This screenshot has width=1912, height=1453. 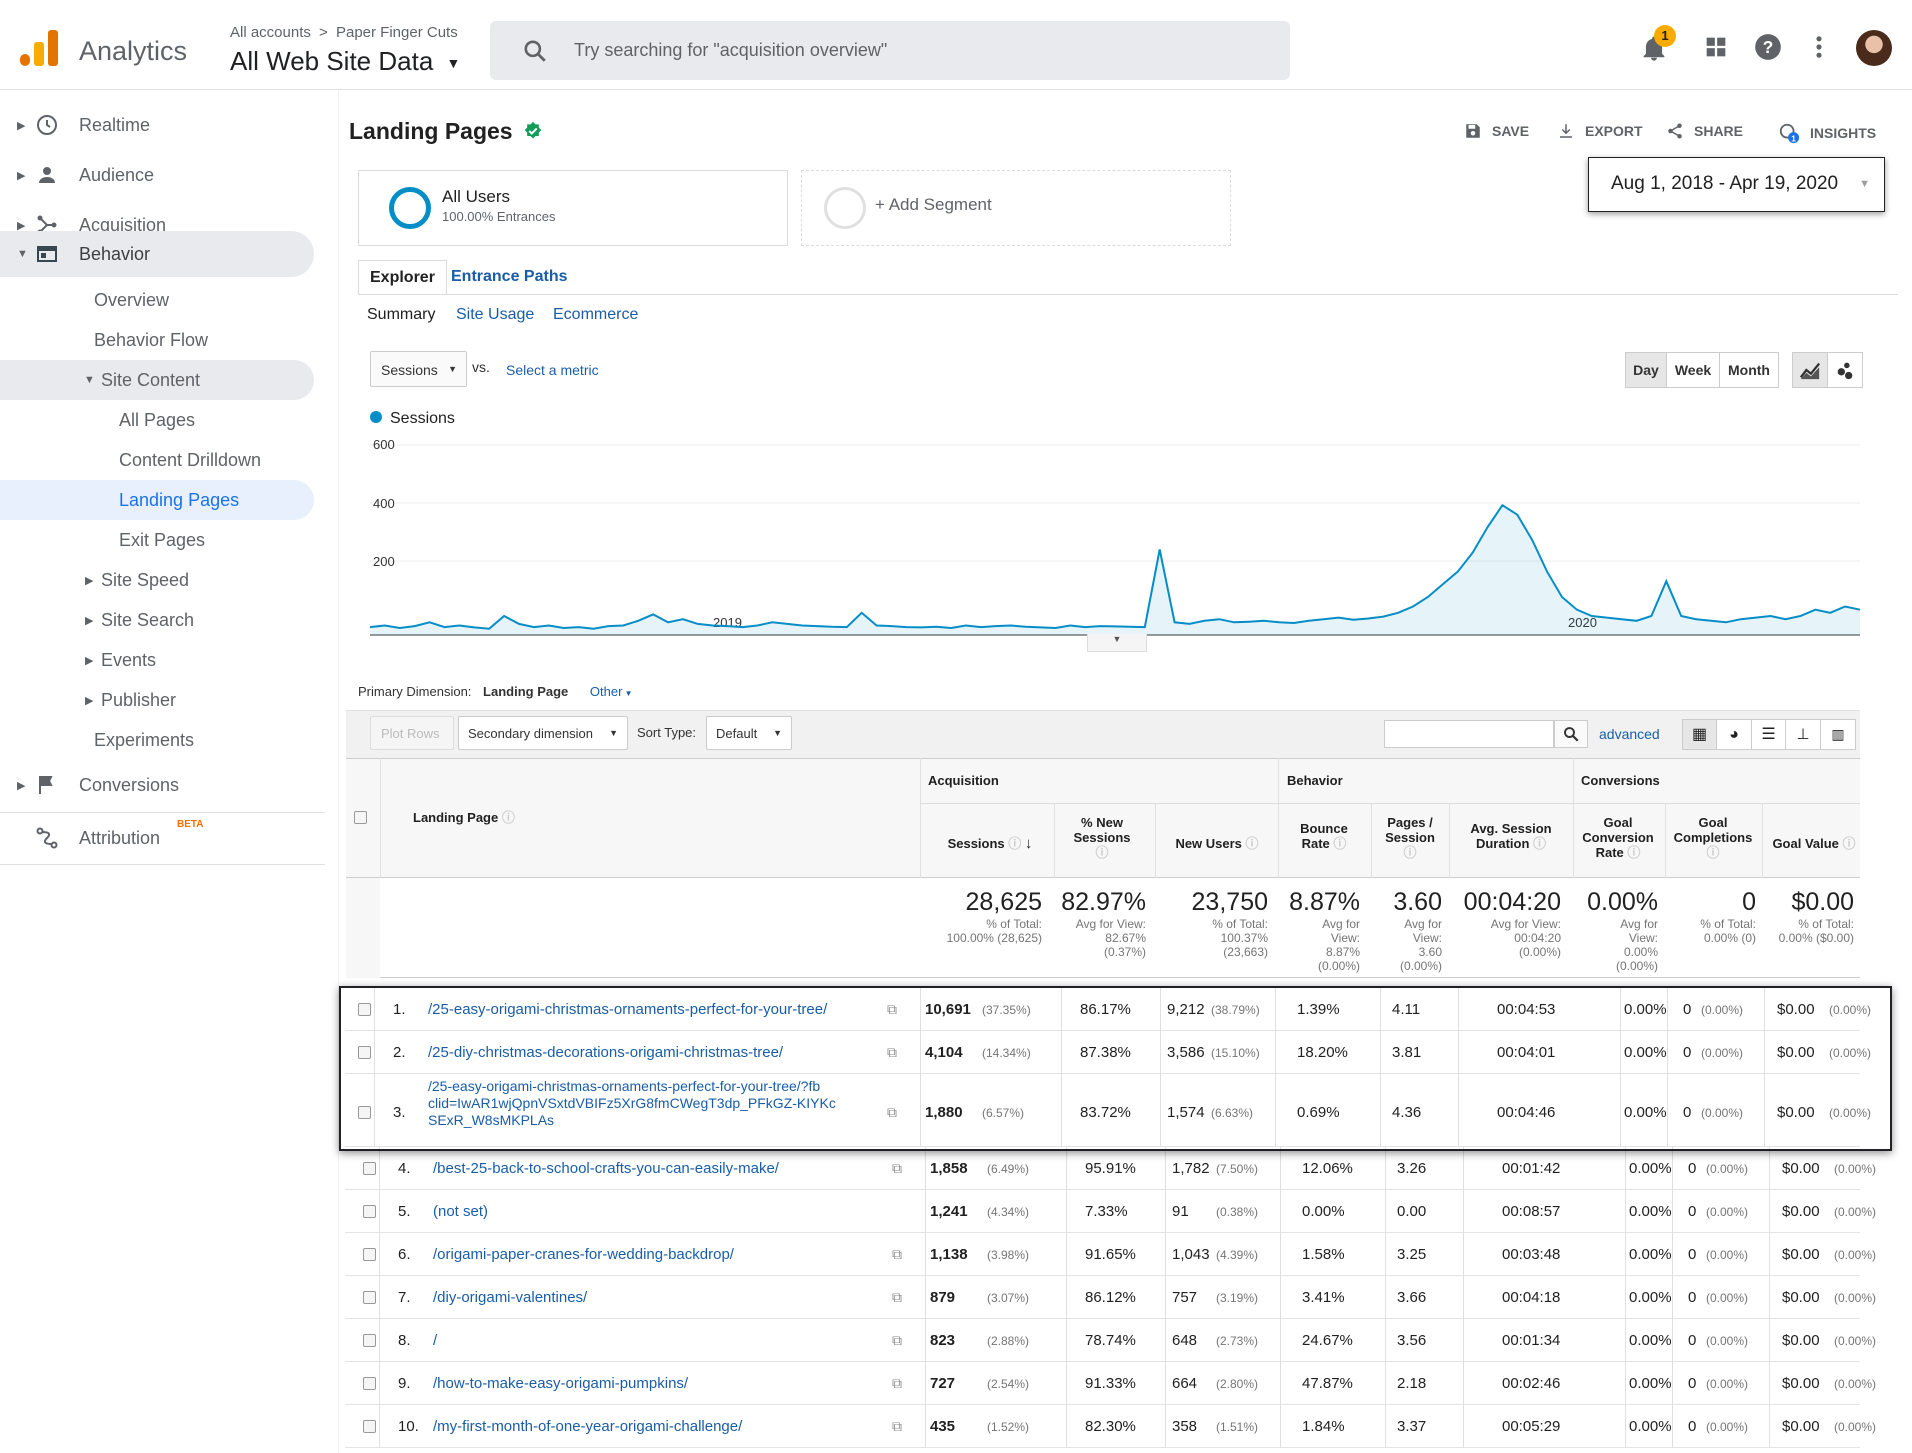 What do you see at coordinates (157, 740) in the screenshot?
I see `sidebar-item-experiments: Experiments` at bounding box center [157, 740].